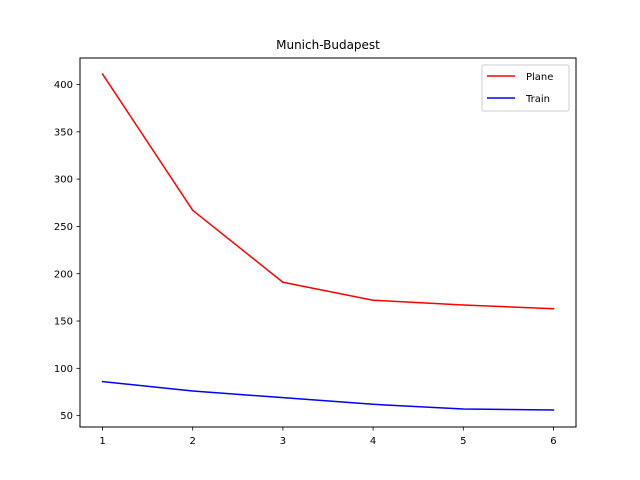 This screenshot has height=480, width=640. Describe the element at coordinates (63, 132) in the screenshot. I see `y-tick-label: 350` at that location.